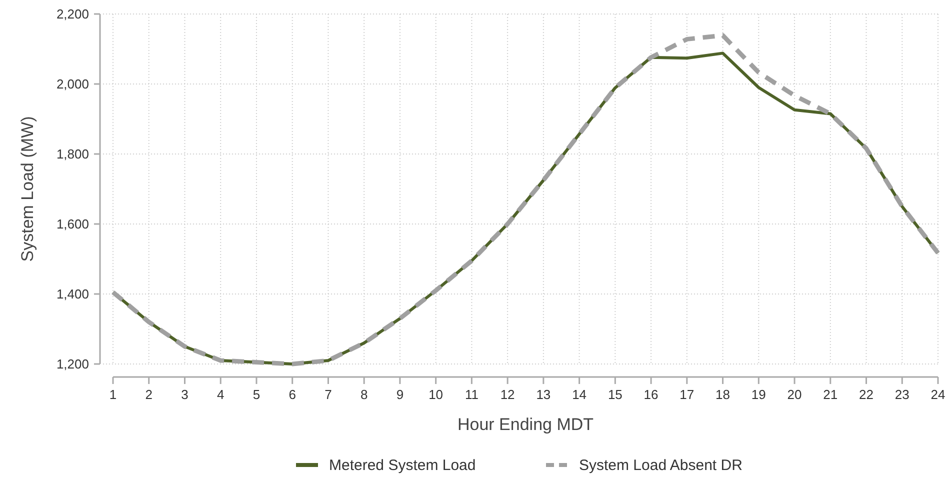 This screenshot has height=486, width=948. Describe the element at coordinates (72, 84) in the screenshot. I see `y-tick-label: 2,000` at that location.